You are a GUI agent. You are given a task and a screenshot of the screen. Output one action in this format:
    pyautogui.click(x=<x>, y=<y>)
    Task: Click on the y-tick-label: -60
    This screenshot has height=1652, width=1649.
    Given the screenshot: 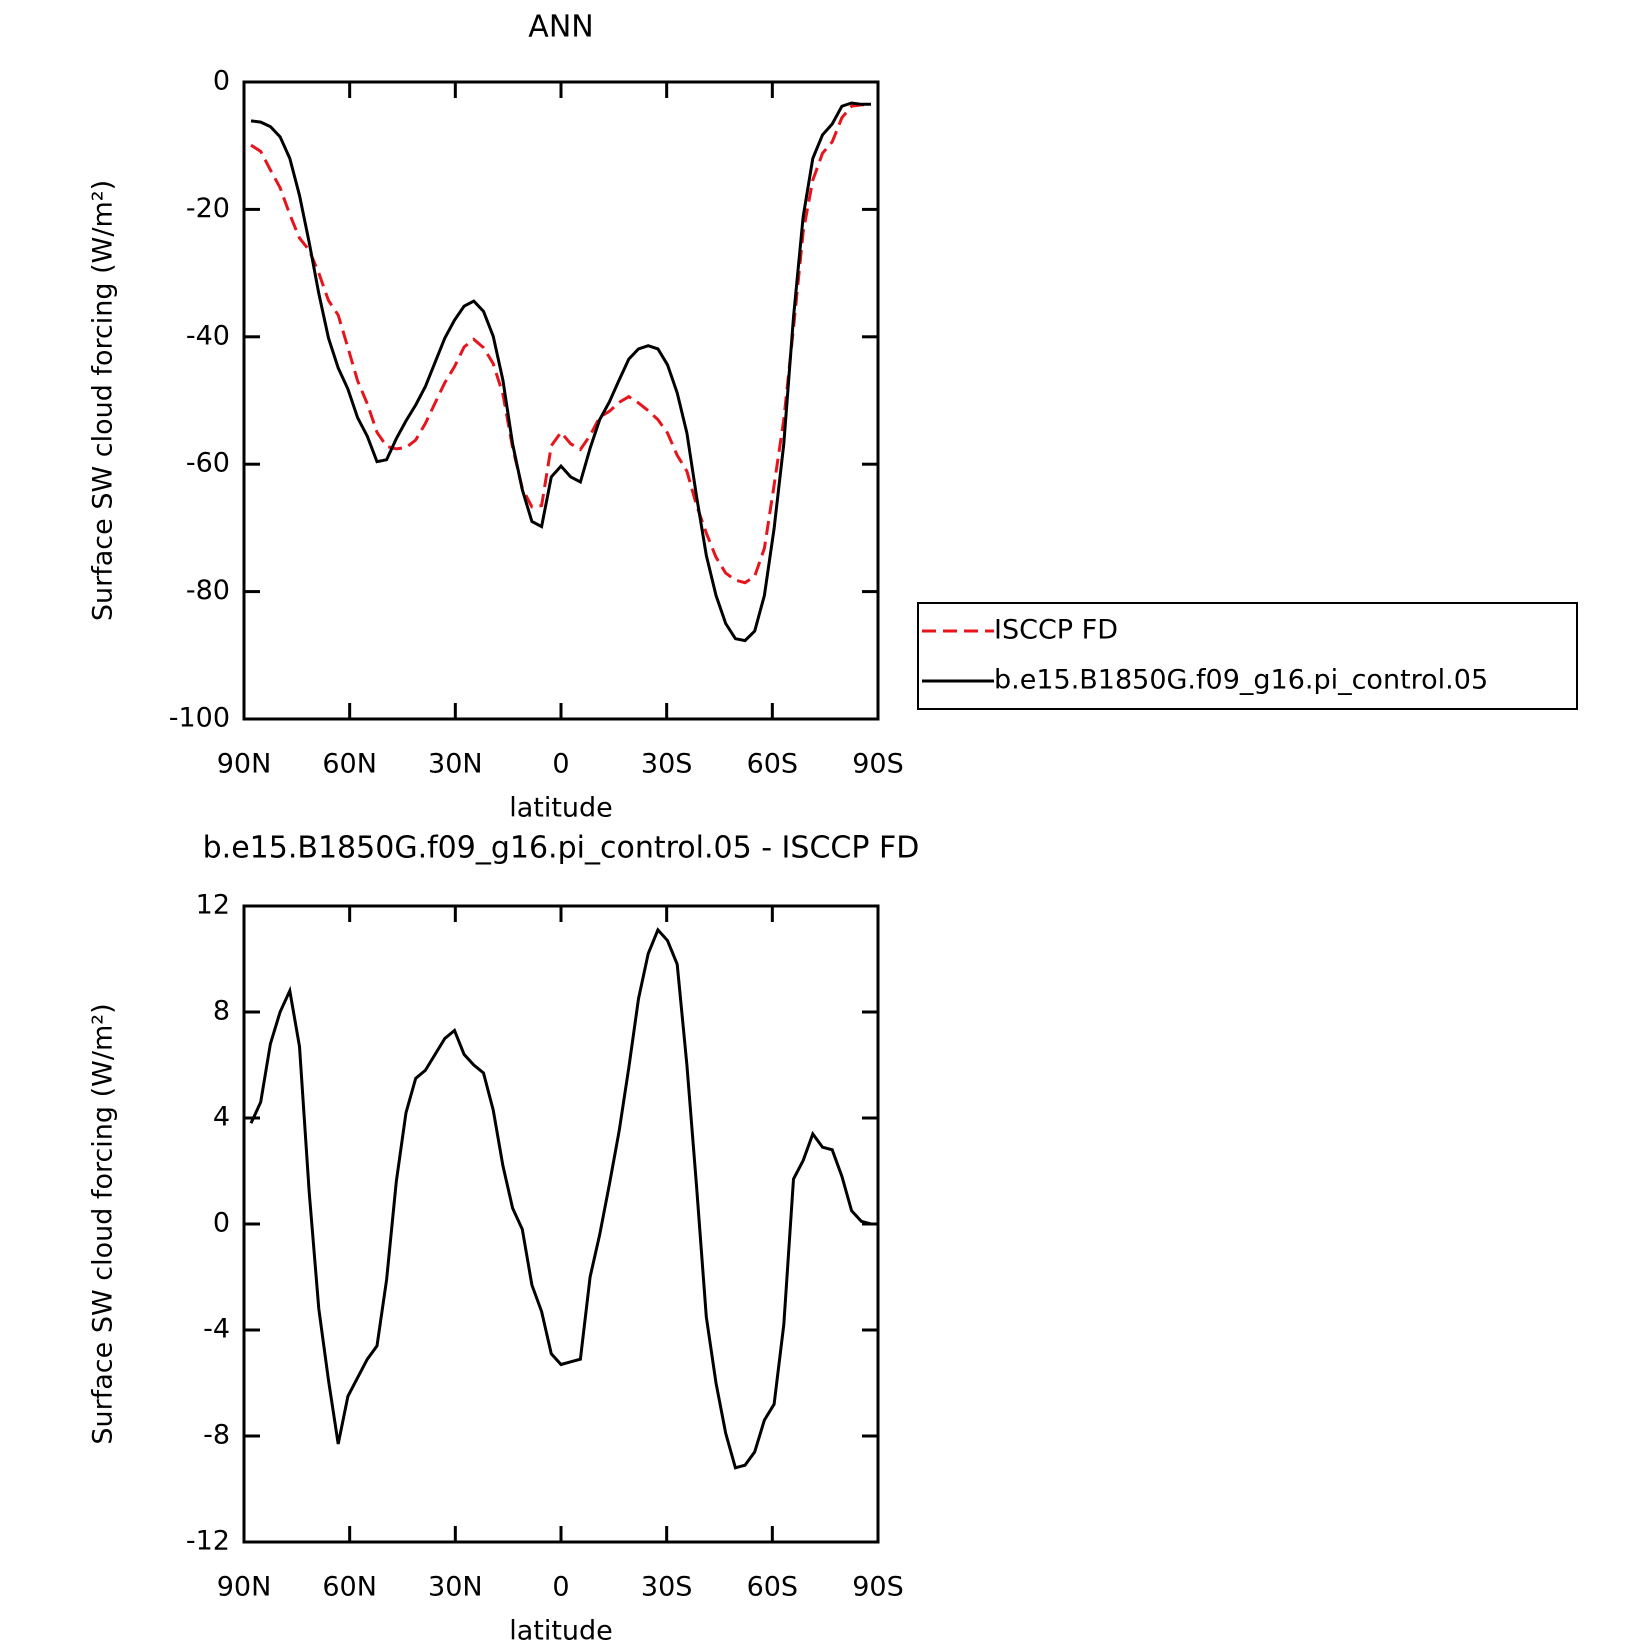 What is the action you would take?
    pyautogui.click(x=208, y=463)
    